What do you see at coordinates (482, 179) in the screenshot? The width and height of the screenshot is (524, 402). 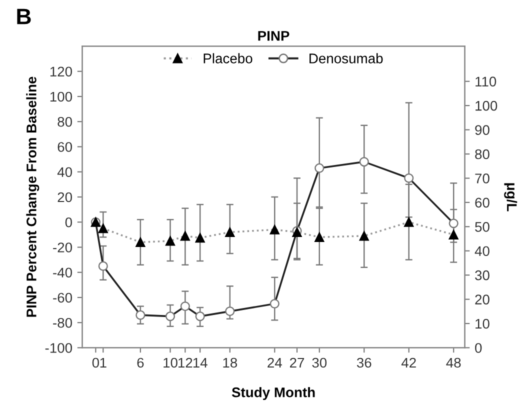 I see `y2-tick-label: 70` at bounding box center [482, 179].